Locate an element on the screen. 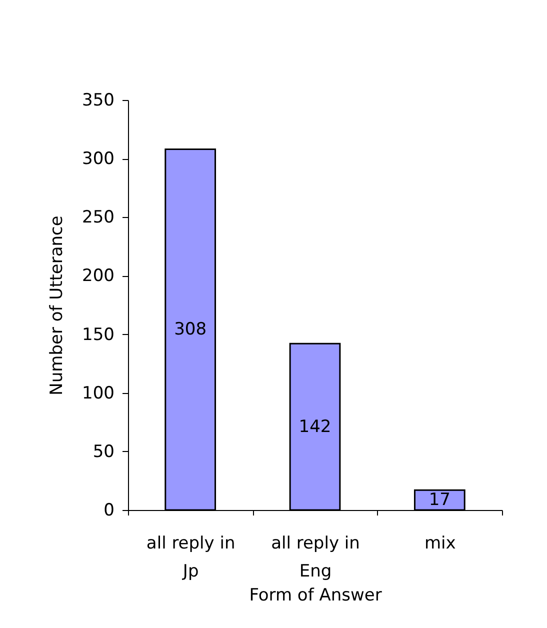 The height and width of the screenshot is (628, 547). y-tick-label: 300 is located at coordinates (98, 159).